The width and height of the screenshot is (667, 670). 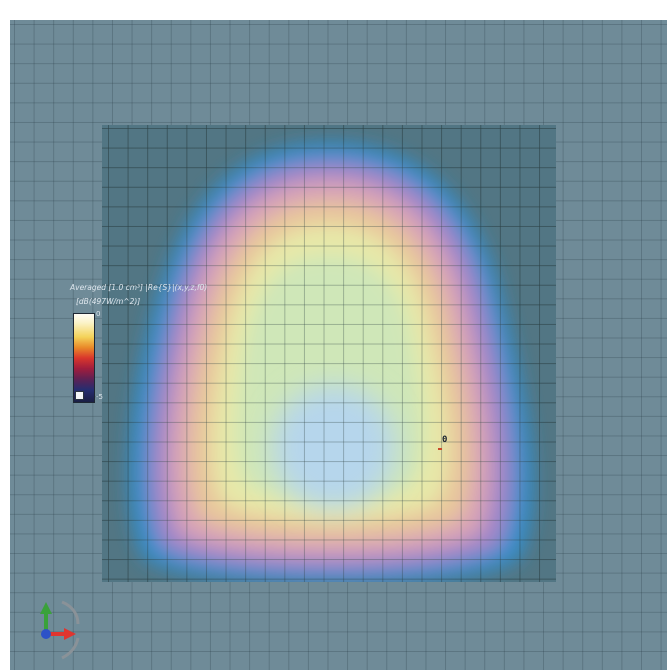 What do you see at coordinates (70, 648) in the screenshot?
I see `rotate-arrow-bottom-icon` at bounding box center [70, 648].